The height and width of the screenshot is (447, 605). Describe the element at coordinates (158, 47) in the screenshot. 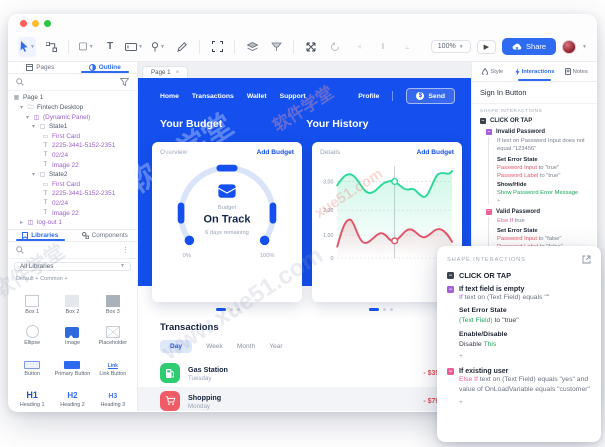

I see `pin-tool-button: ▼` at that location.